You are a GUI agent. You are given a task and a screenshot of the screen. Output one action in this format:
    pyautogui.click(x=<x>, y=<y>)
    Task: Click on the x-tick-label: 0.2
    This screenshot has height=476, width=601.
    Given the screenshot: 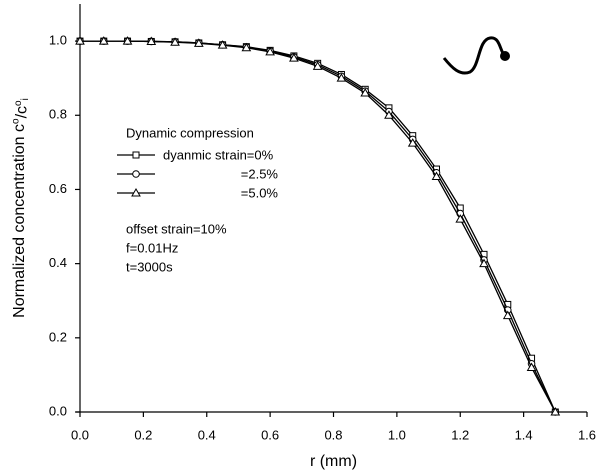 What is the action you would take?
    pyautogui.click(x=143, y=434)
    